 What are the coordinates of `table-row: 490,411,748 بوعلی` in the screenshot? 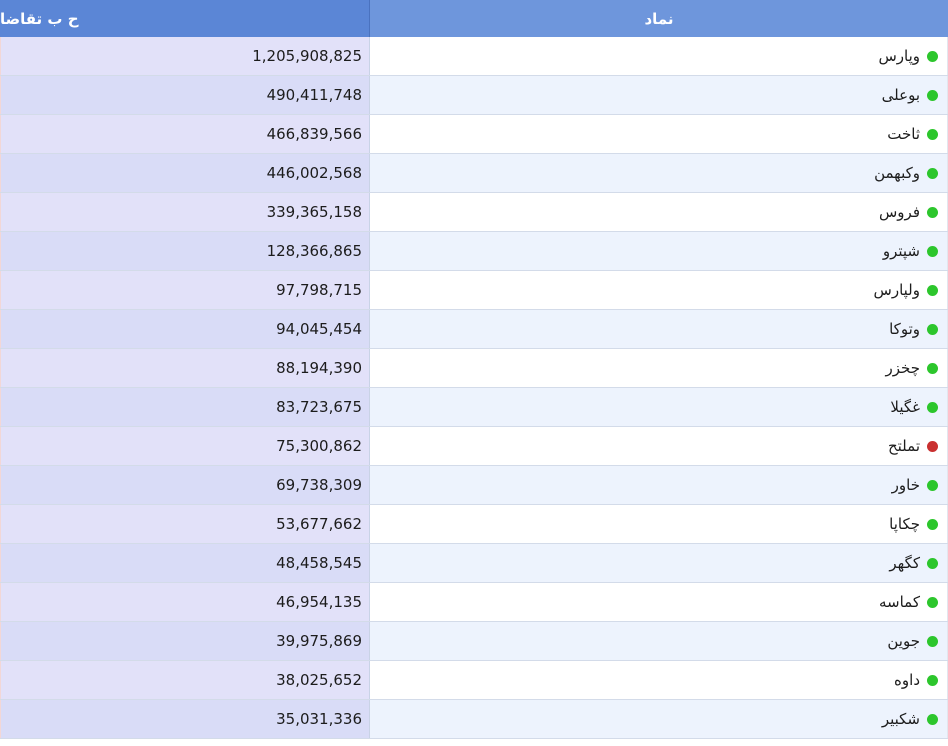 It's located at (474, 95).